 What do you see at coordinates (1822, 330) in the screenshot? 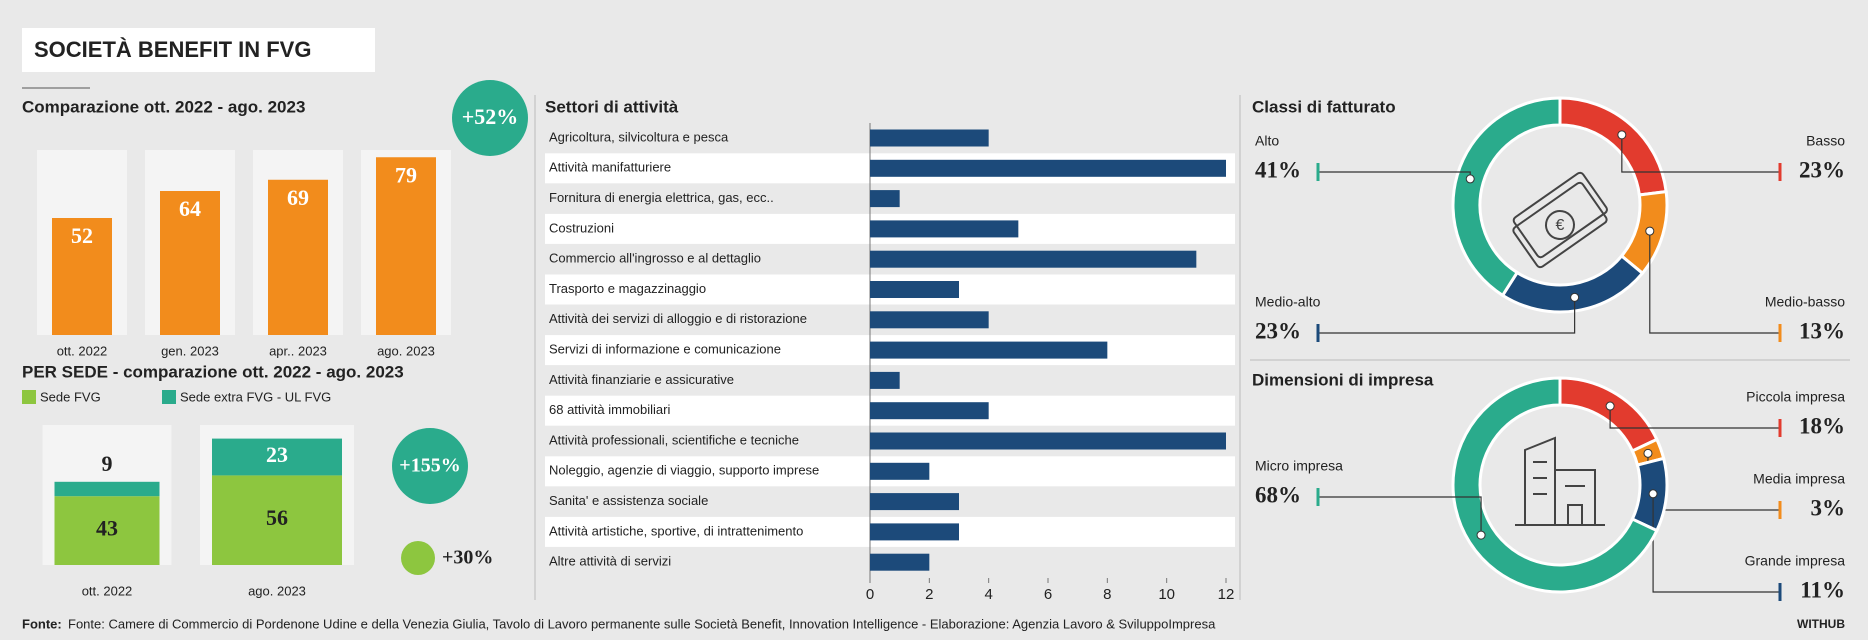
I see `value-label: 13%` at bounding box center [1822, 330].